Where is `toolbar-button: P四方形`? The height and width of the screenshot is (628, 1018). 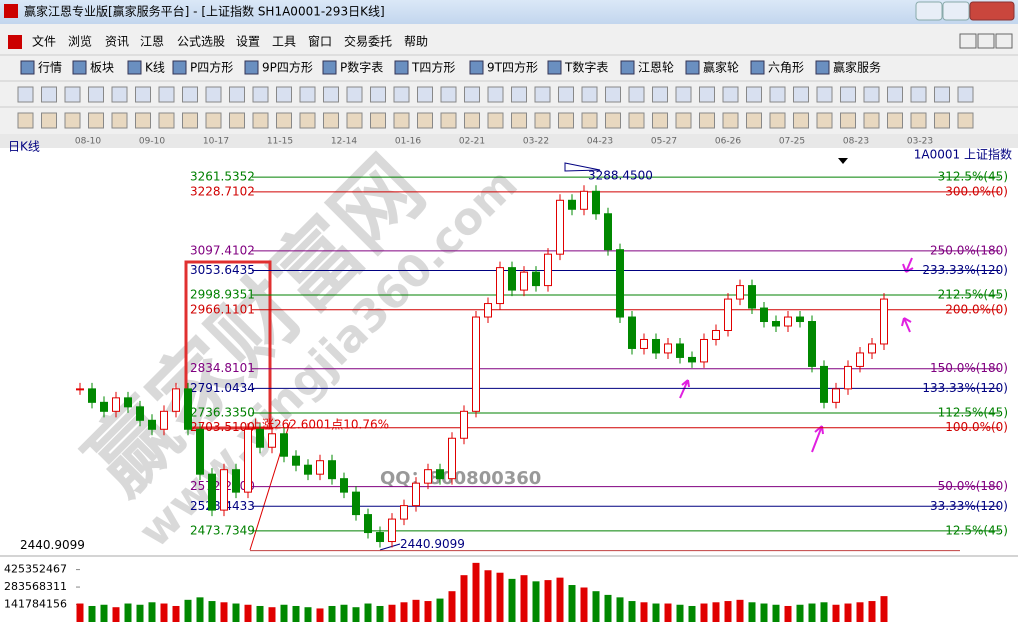 toolbar-button: P四方形 is located at coordinates (211, 67).